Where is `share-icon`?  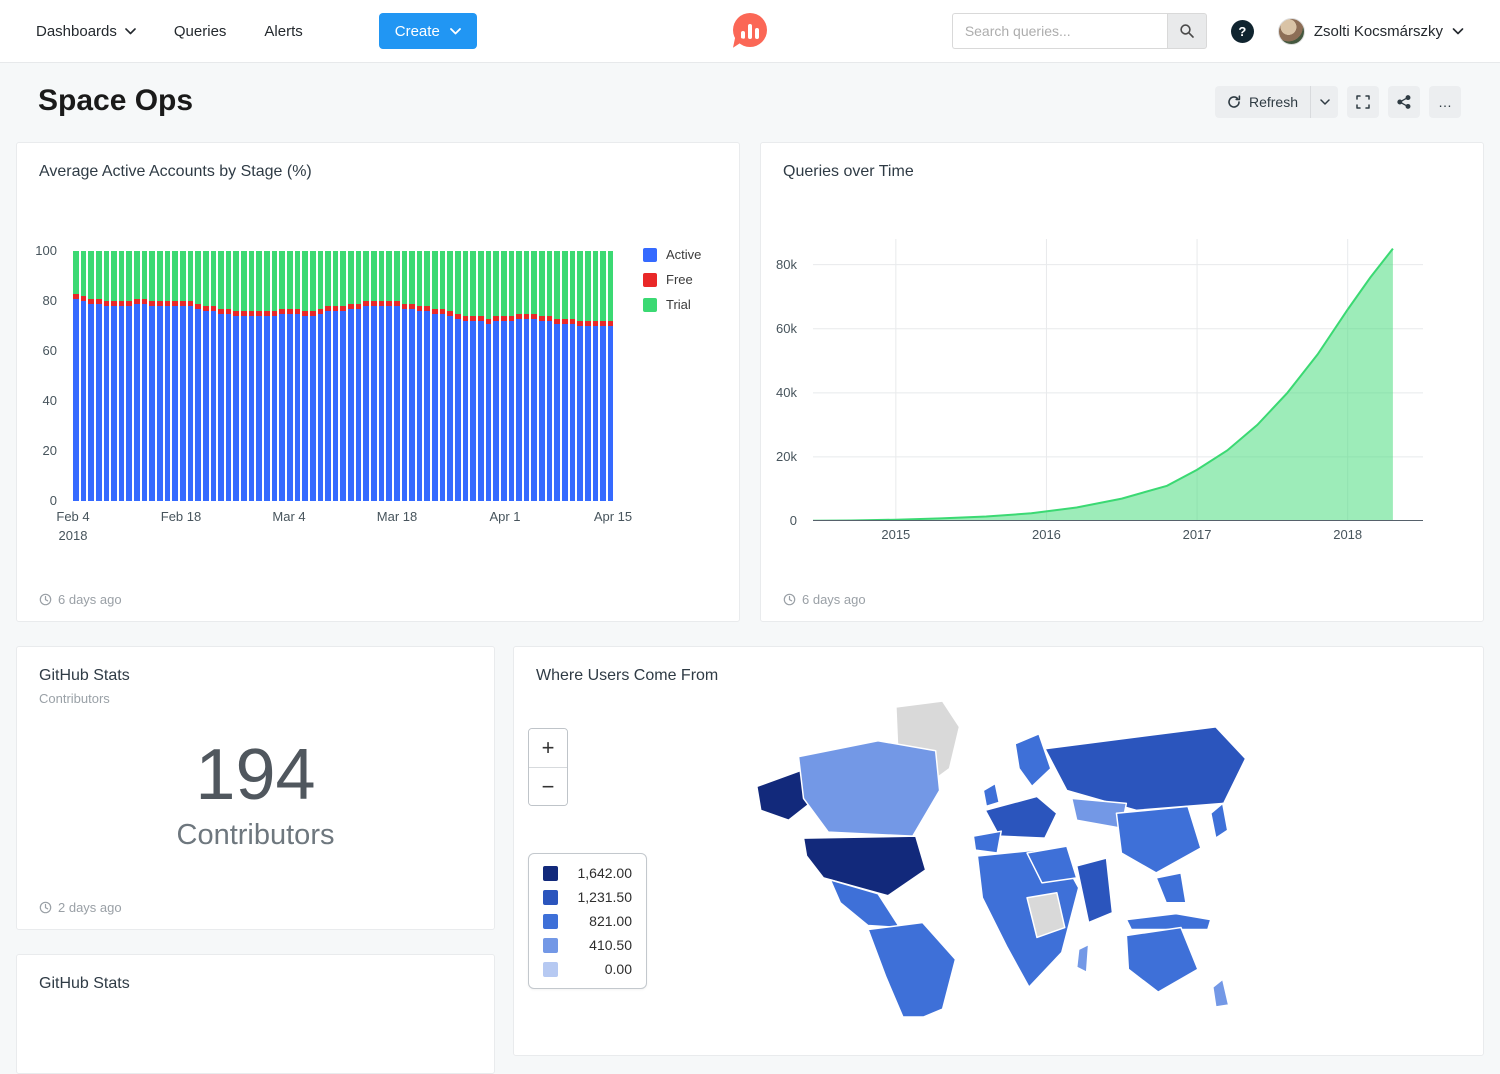
share-icon is located at coordinates (1404, 102).